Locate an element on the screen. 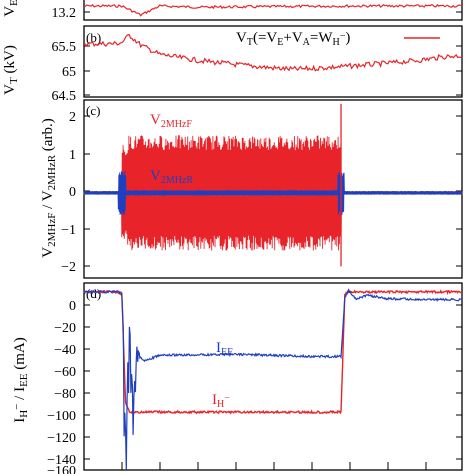  ytick-label: −120 is located at coordinates (61, 438).